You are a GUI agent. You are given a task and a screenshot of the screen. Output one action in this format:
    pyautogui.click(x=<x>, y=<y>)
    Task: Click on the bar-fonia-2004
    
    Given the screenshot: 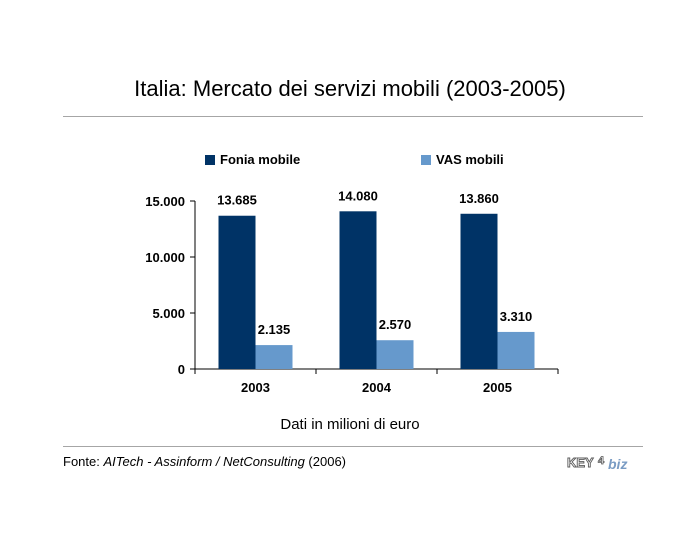 What is the action you would take?
    pyautogui.click(x=358, y=290)
    